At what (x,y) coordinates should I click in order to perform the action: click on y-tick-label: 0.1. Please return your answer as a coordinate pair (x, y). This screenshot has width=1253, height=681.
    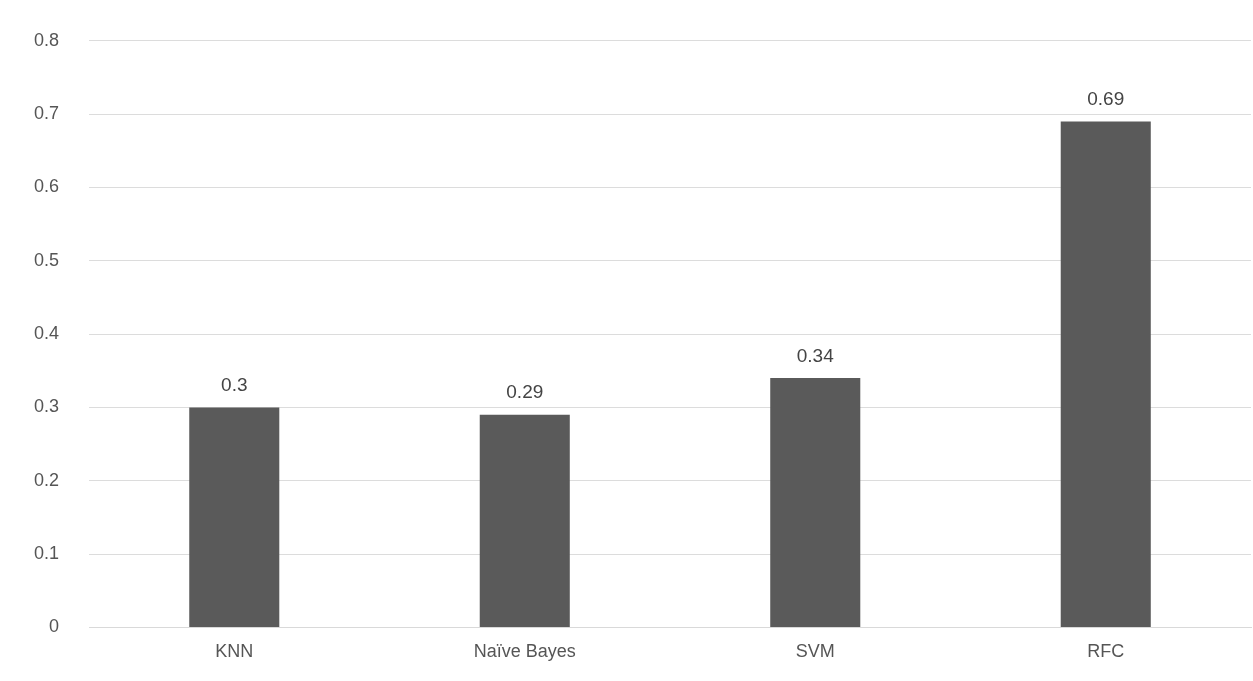
    Looking at the image, I should click on (46, 553).